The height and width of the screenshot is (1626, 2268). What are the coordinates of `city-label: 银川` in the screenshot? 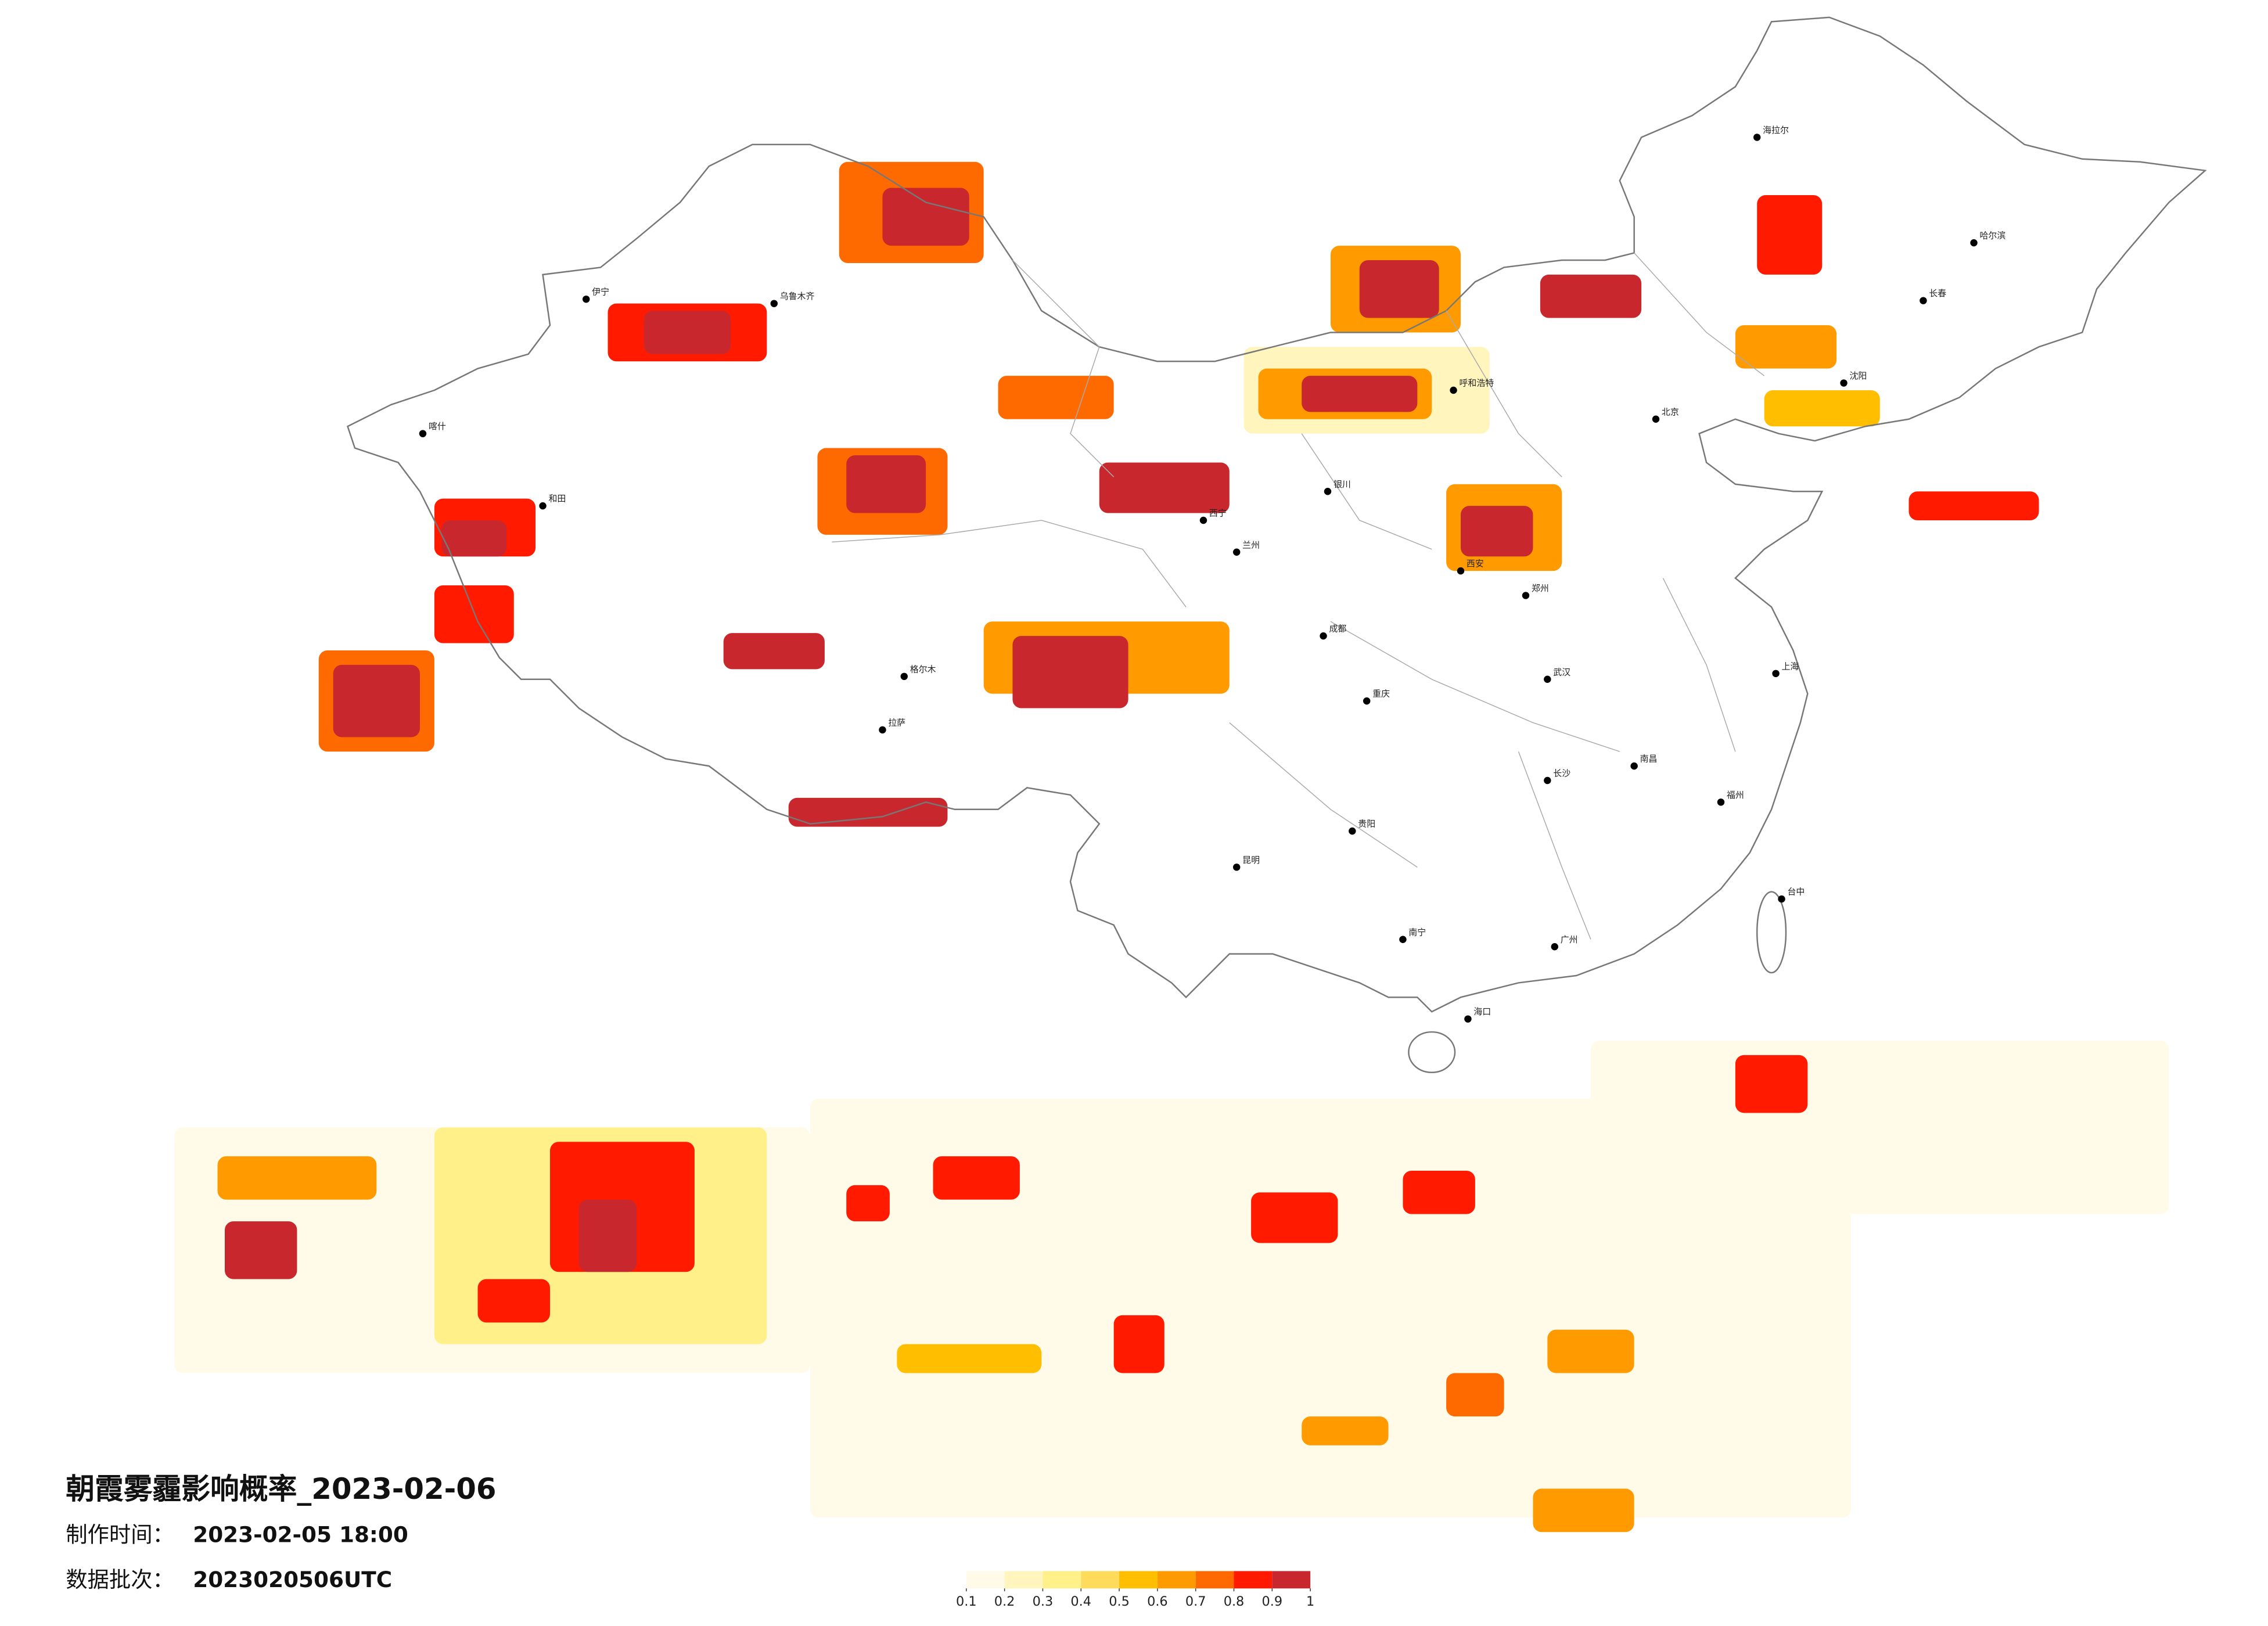 It's located at (1342, 484).